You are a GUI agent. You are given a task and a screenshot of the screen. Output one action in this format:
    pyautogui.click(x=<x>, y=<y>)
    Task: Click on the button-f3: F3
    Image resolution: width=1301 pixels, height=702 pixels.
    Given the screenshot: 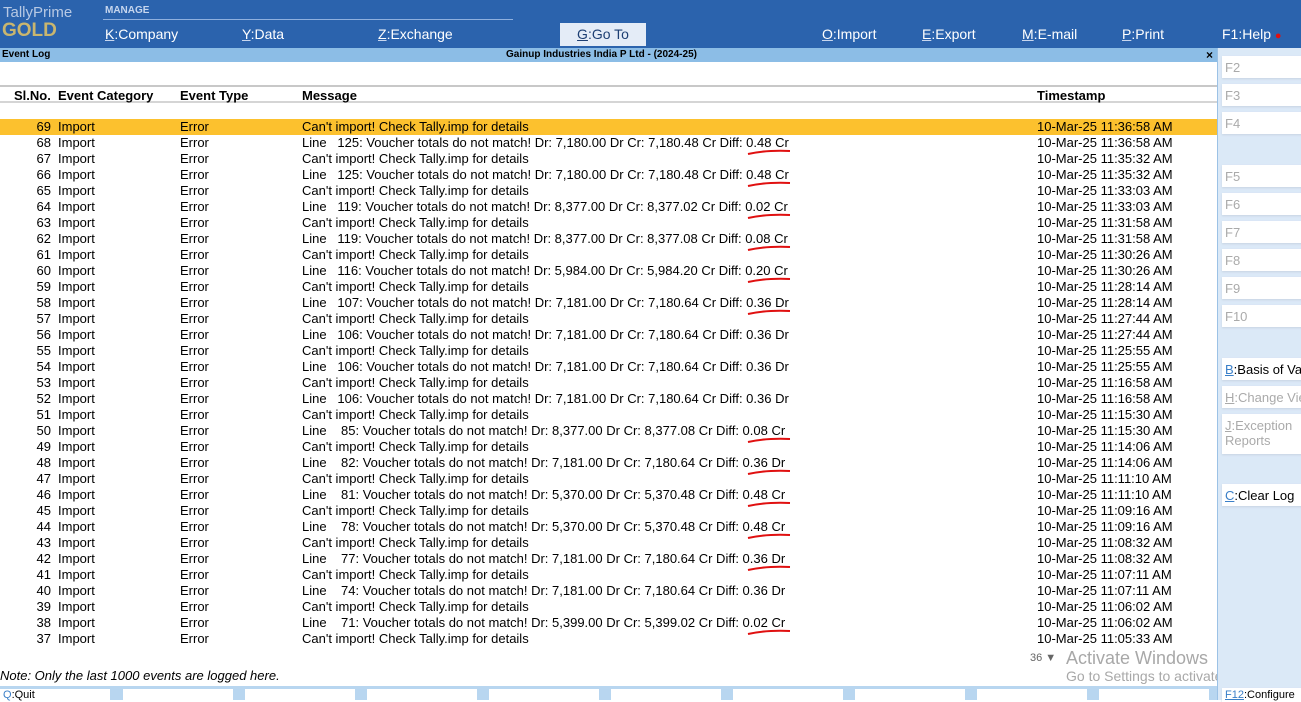 What is the action you would take?
    pyautogui.click(x=1261, y=95)
    